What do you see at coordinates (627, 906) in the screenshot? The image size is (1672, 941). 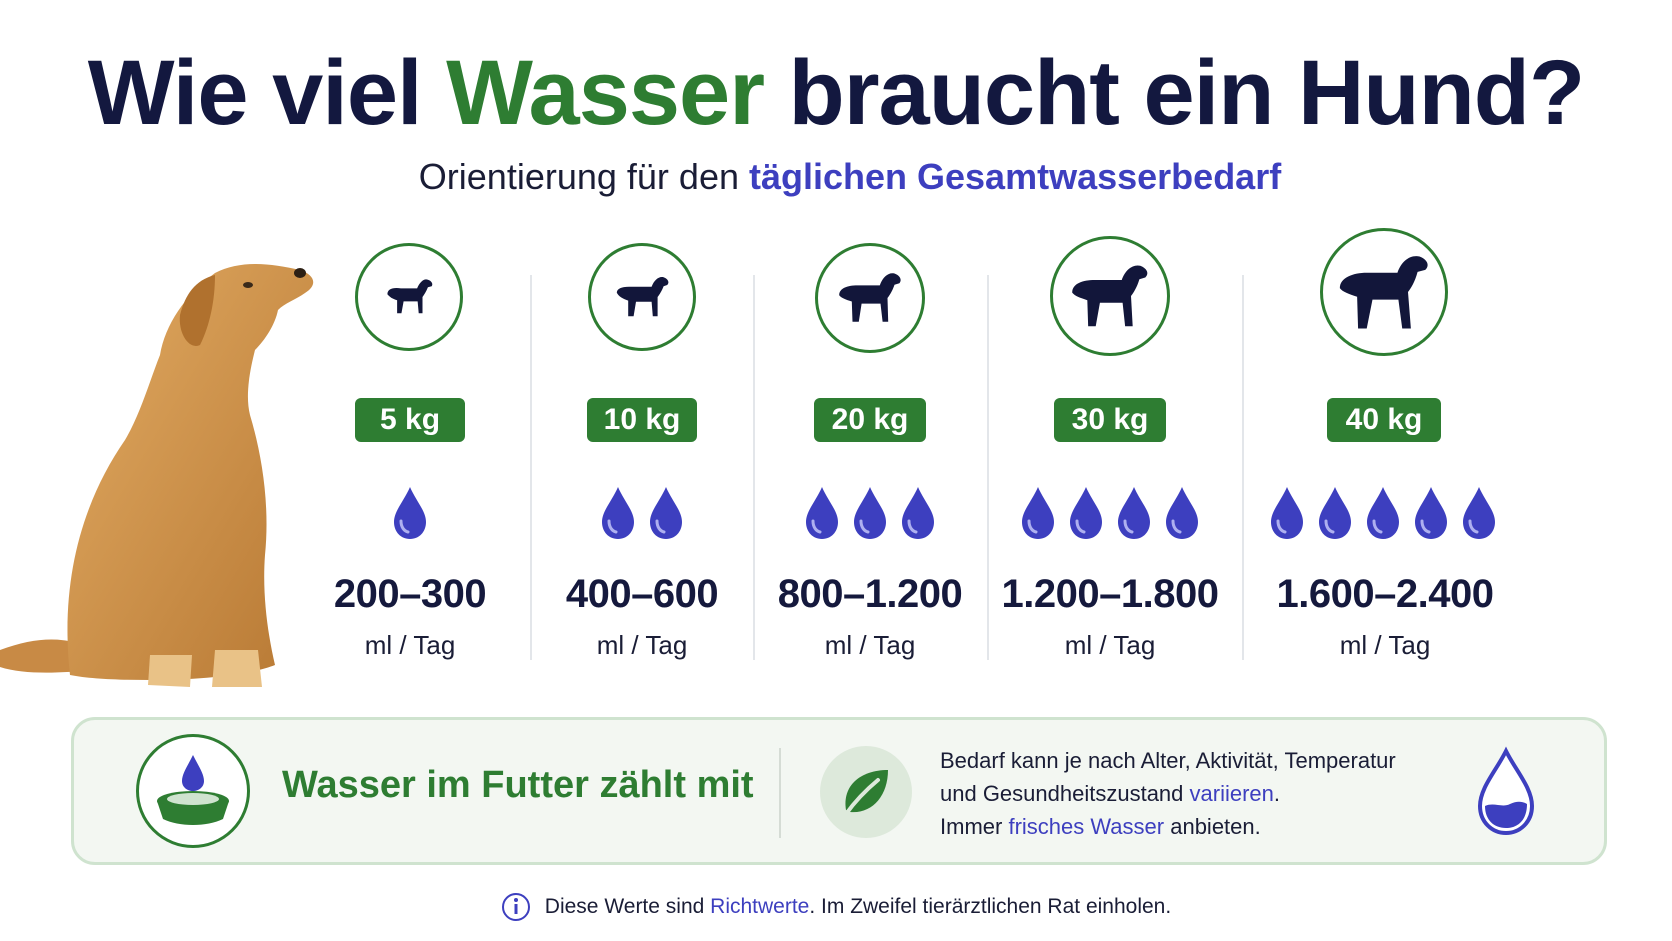 I see `footer-text-a: Diese Werte sind` at bounding box center [627, 906].